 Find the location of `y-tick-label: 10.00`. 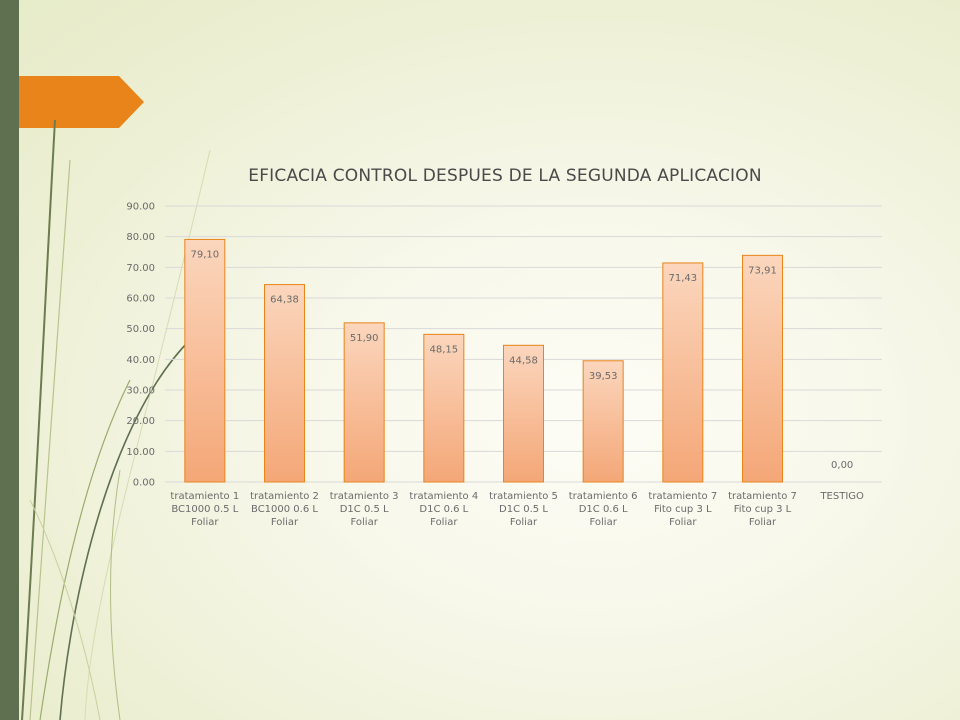

y-tick-label: 10.00 is located at coordinates (140, 452).